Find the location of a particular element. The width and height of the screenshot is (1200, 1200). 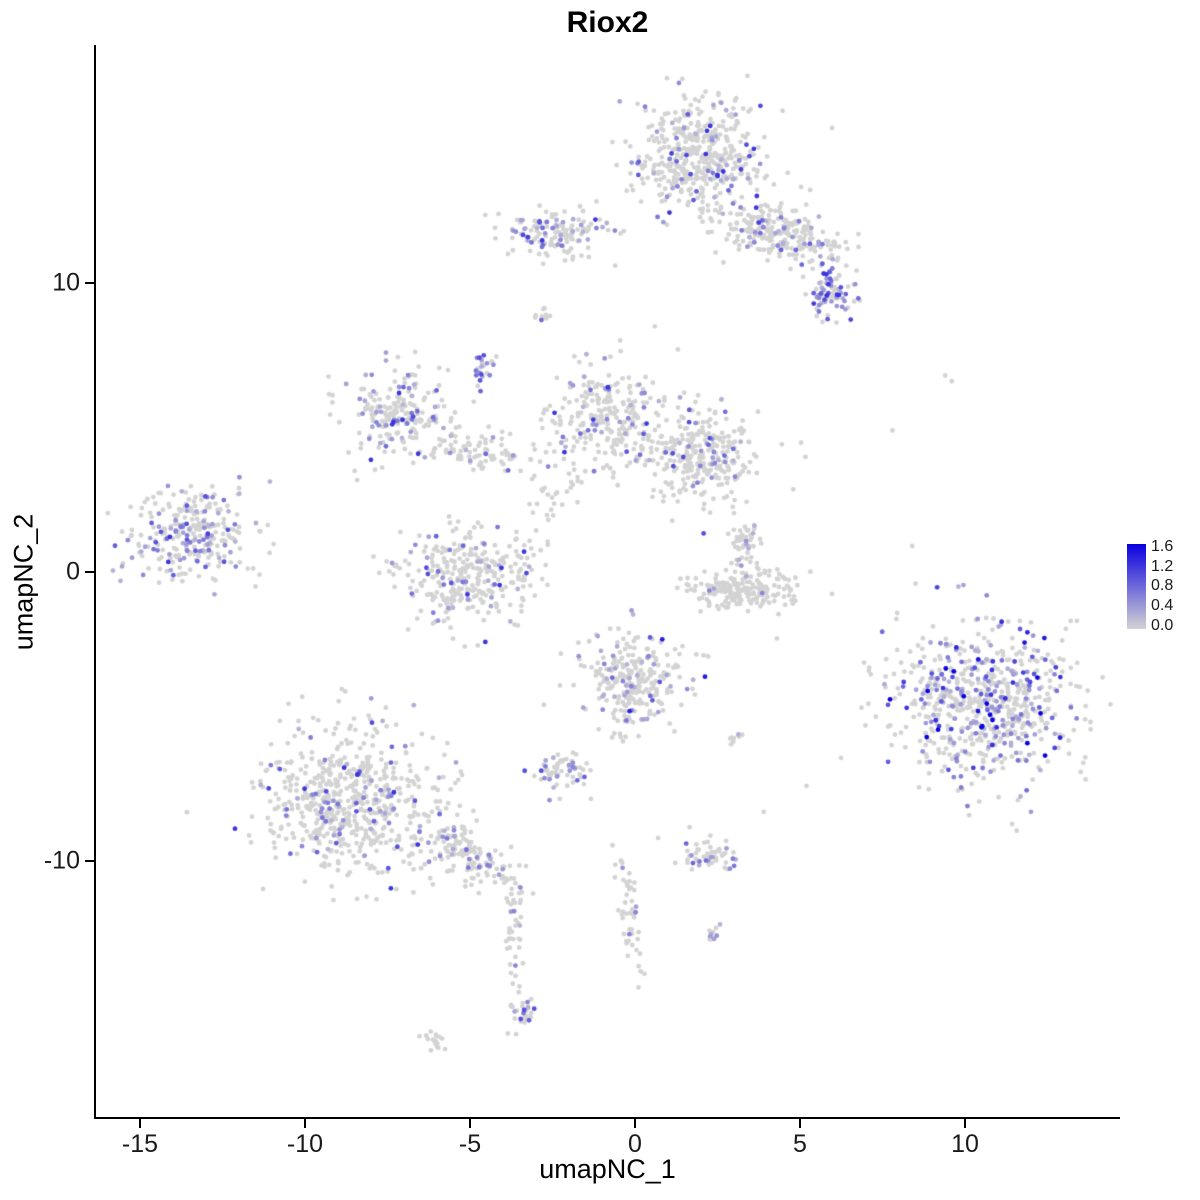

y-tick-label: 0 is located at coordinates (73, 571).